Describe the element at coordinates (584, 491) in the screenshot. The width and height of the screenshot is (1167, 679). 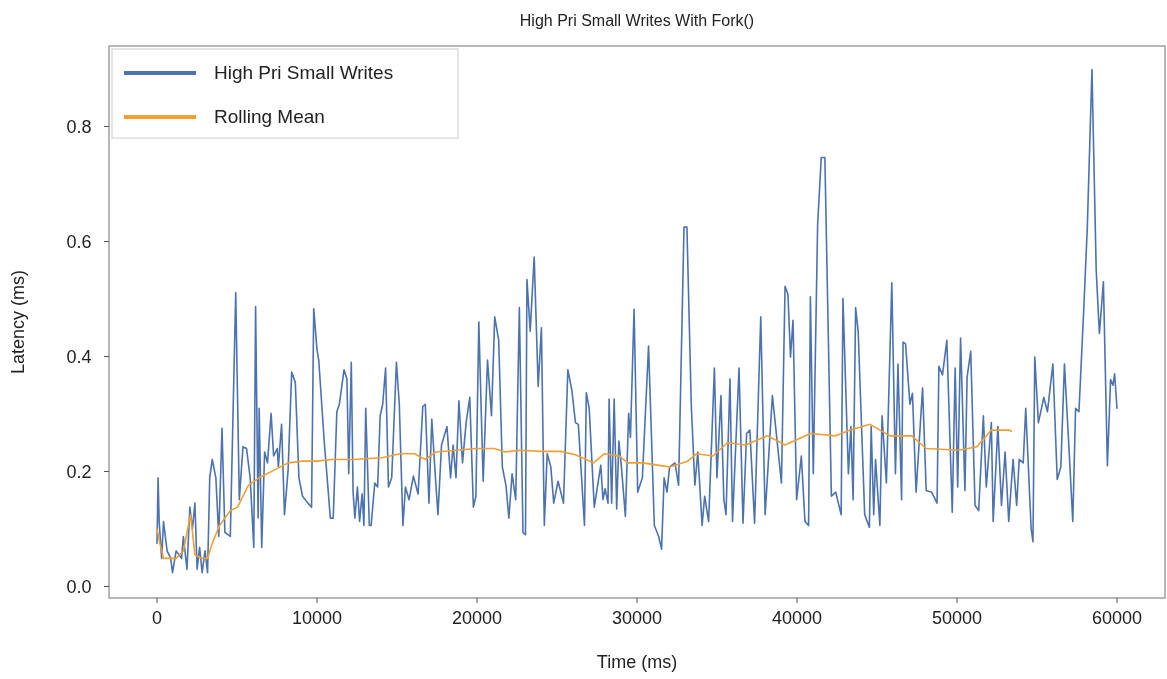
I see `line-series` at that location.